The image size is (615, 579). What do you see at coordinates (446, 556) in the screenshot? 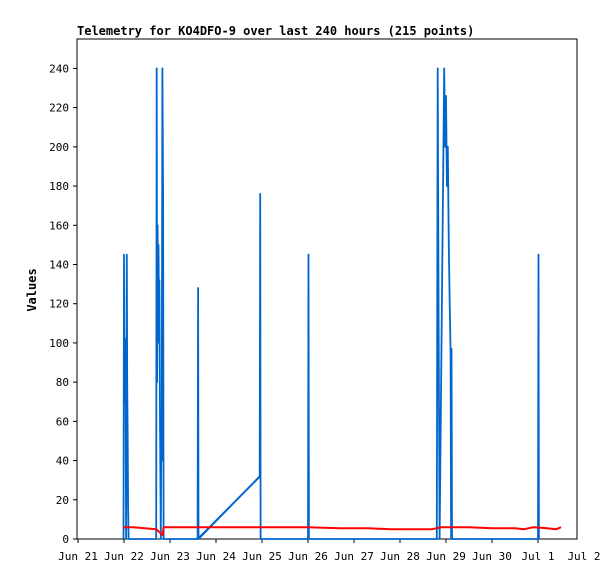
I see `x-tick-label: Jun 29` at bounding box center [446, 556].